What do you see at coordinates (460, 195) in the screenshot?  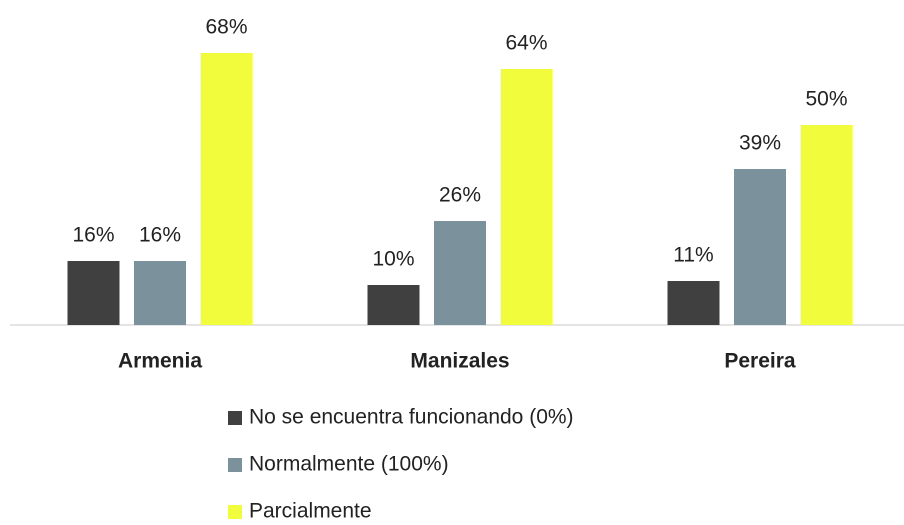 I see `data-label: 26%` at bounding box center [460, 195].